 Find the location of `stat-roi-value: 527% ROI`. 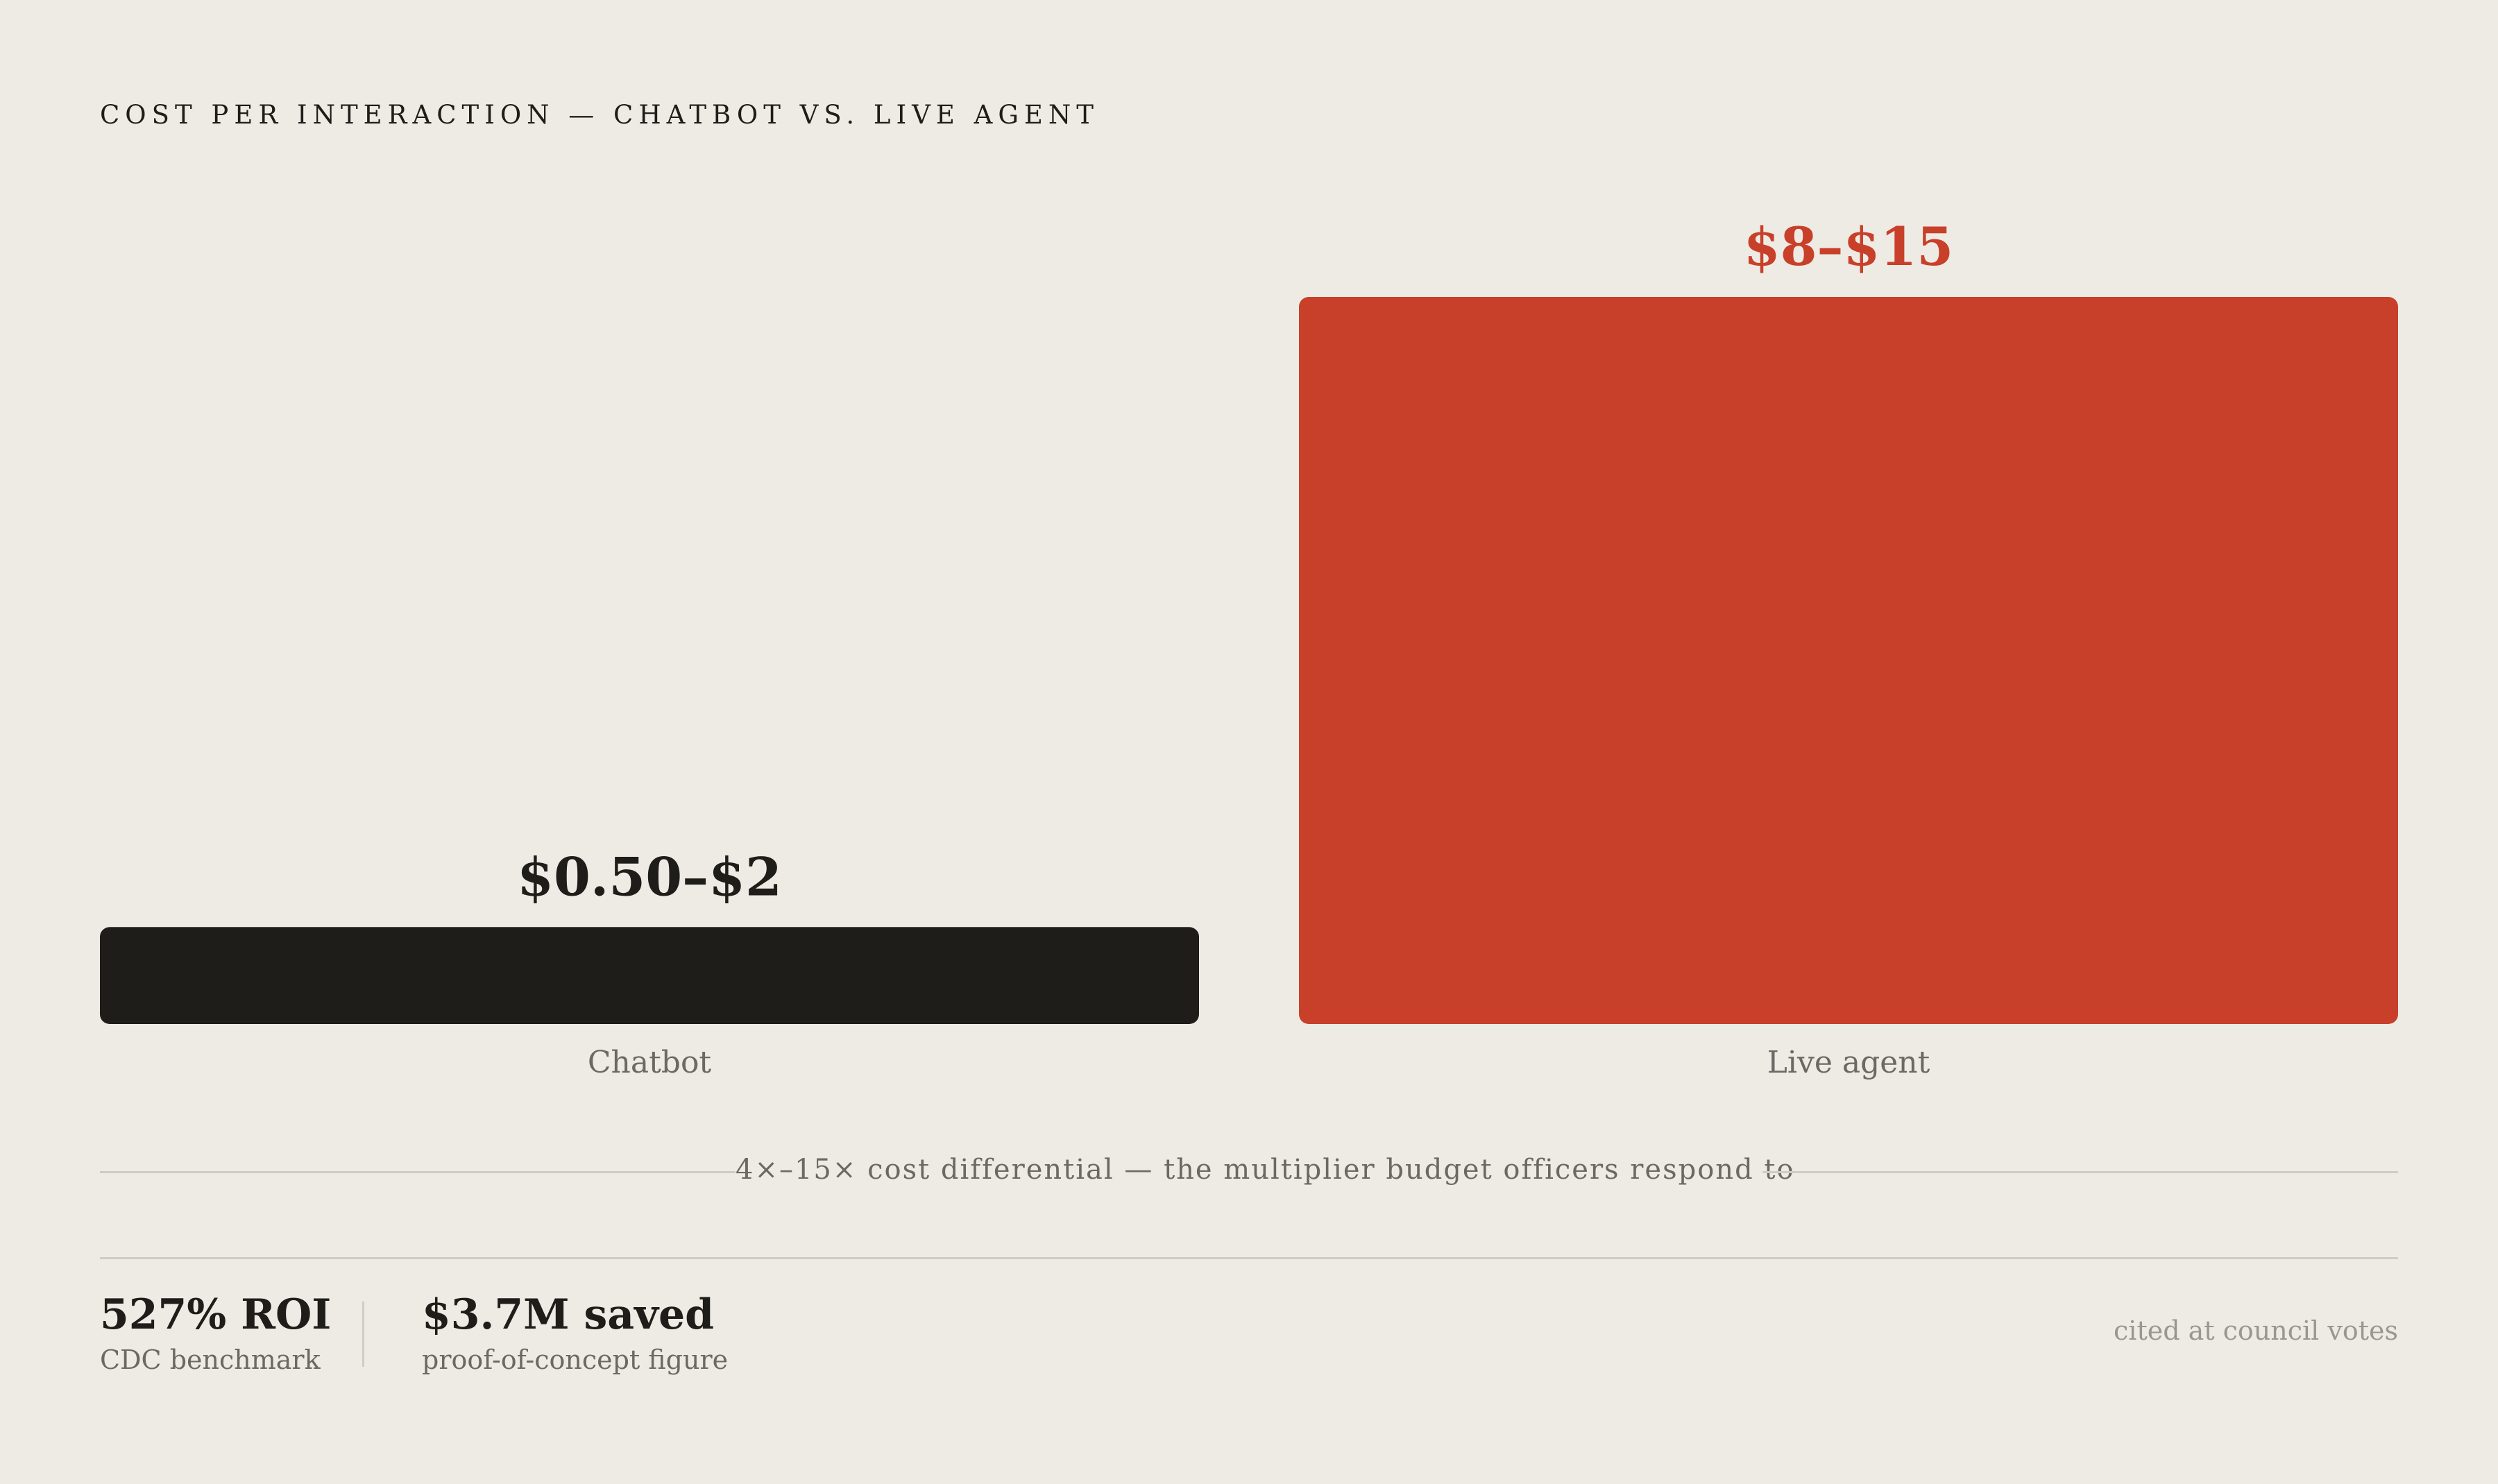

stat-roi-value: 527% ROI is located at coordinates (216, 1314).